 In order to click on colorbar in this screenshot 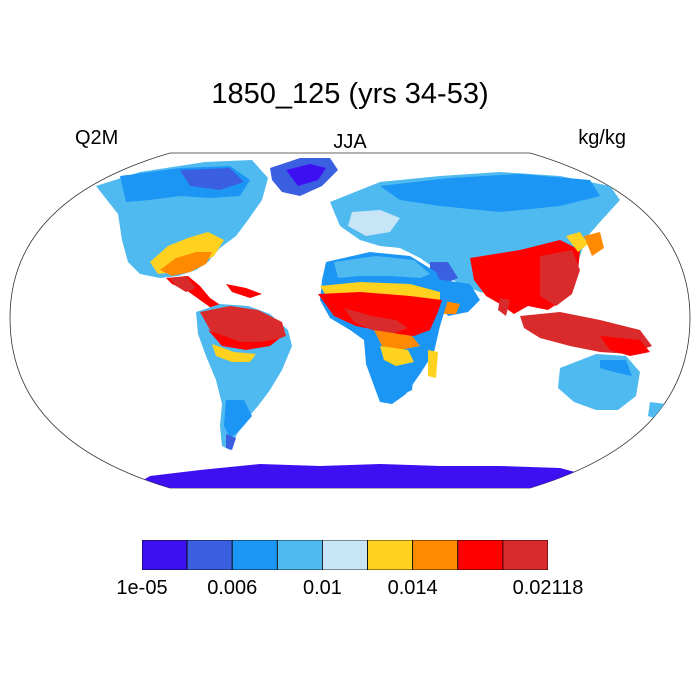, I will do `click(345, 555)`.